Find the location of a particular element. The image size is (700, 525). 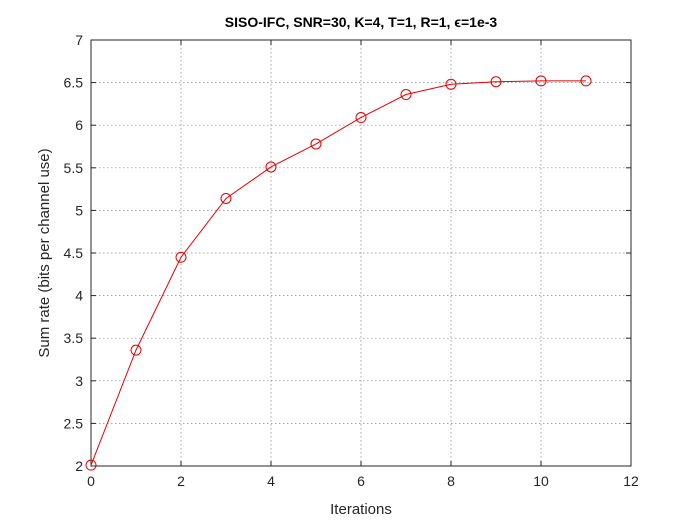

y-tick-label: 3.5 is located at coordinates (74, 338).